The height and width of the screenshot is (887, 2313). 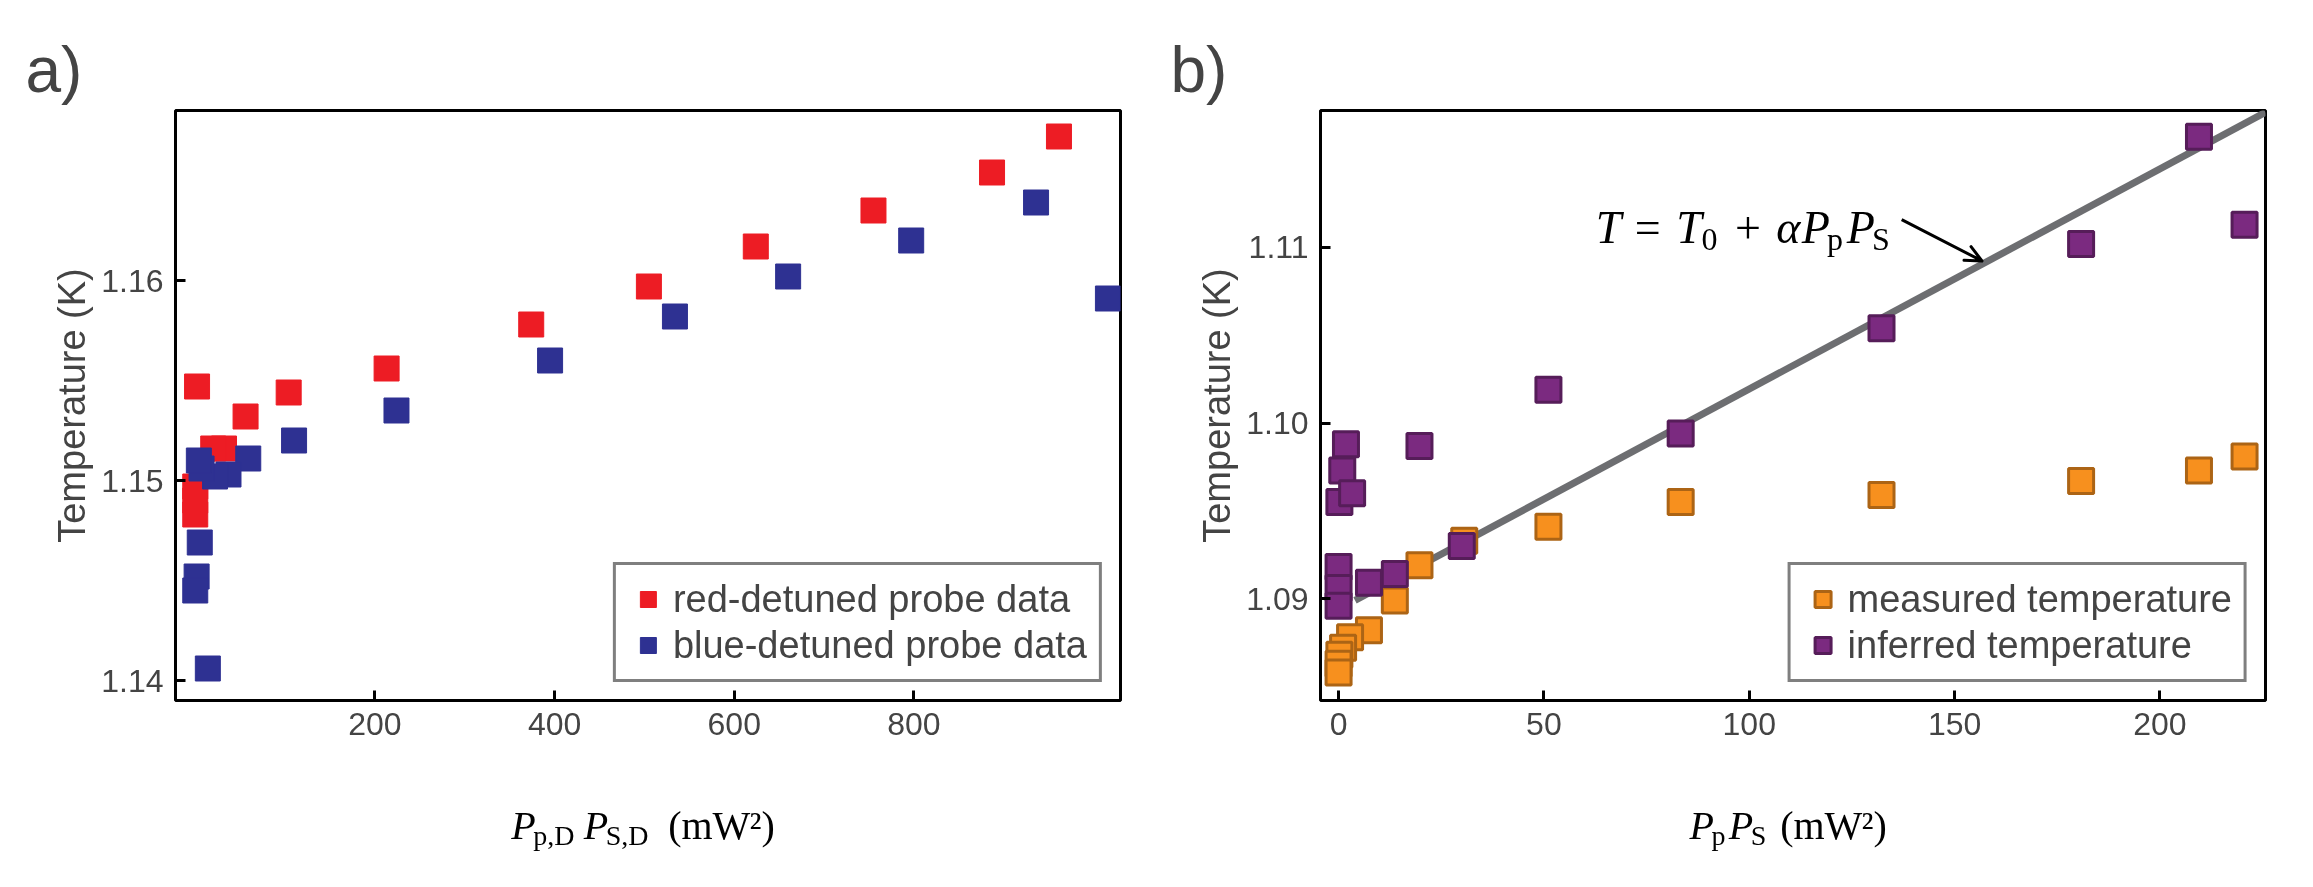 What do you see at coordinates (1749, 723) in the screenshot?
I see `x-tick-label: 100` at bounding box center [1749, 723].